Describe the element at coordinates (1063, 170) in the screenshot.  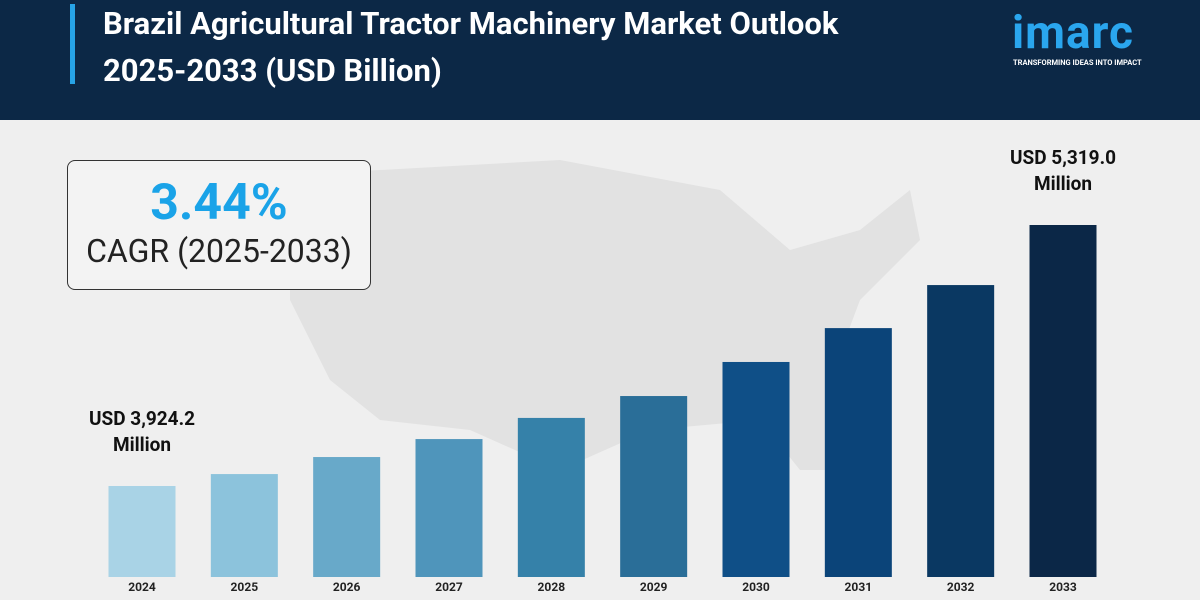
I see `value-label: USD 5,319.0 Million` at that location.